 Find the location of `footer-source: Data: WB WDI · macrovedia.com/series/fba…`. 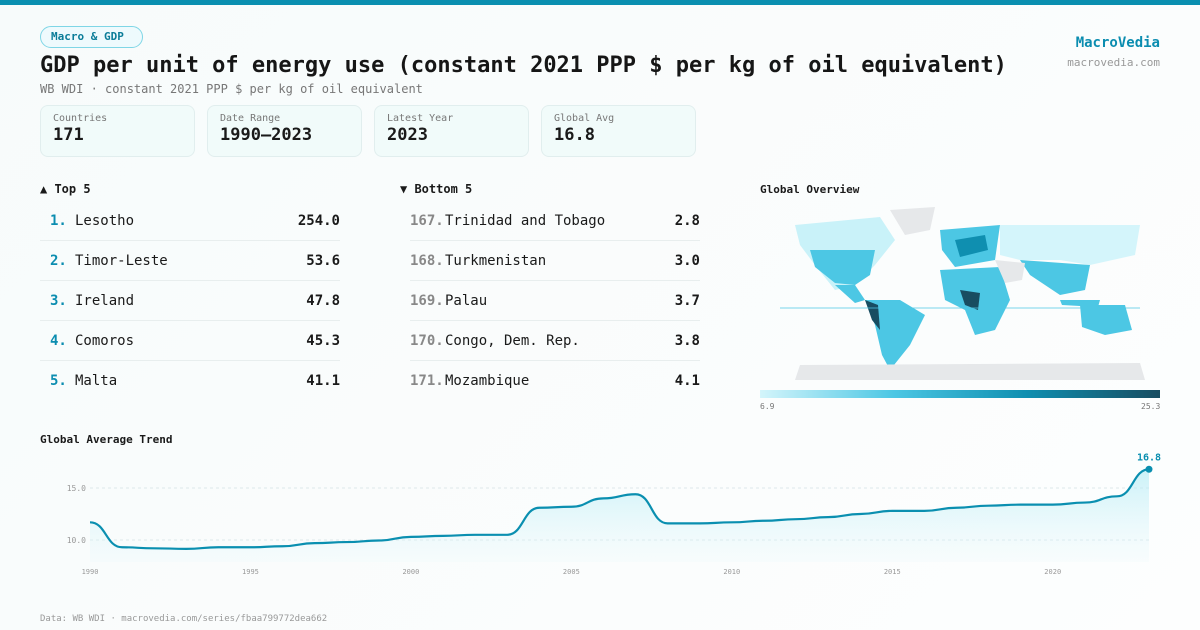

footer-source: Data: WB WDI · macrovedia.com/series/fba… is located at coordinates (184, 619).